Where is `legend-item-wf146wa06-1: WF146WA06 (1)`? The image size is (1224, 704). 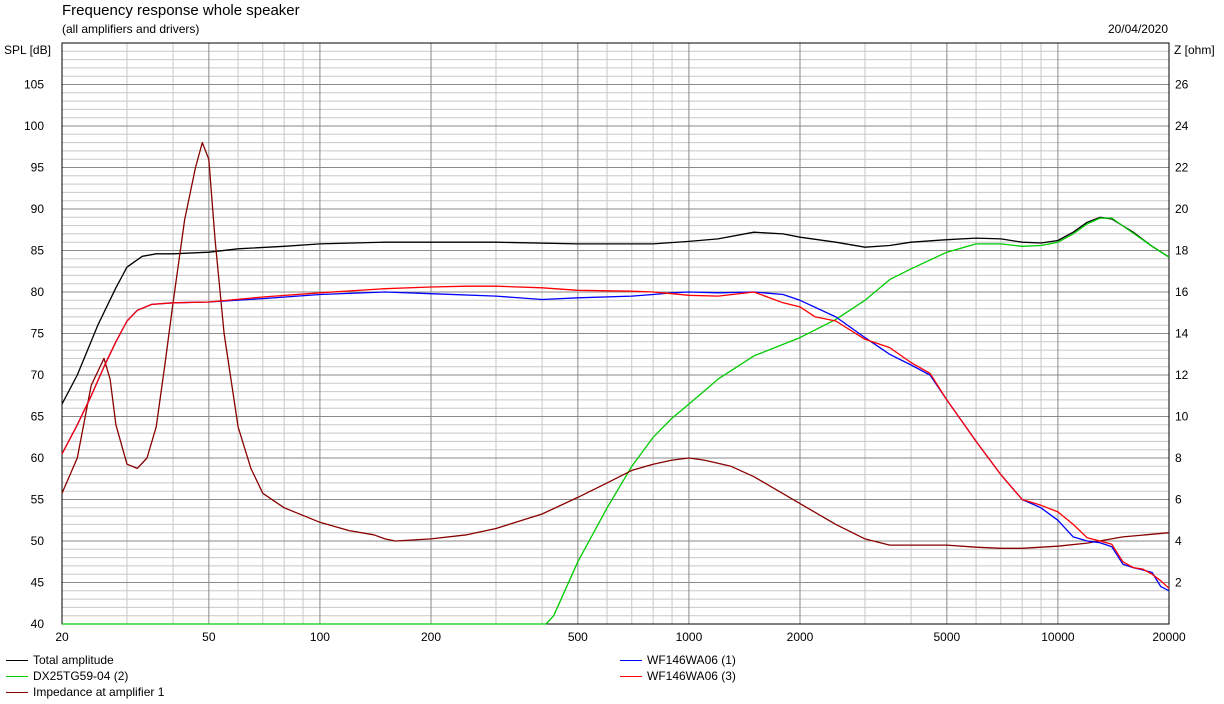 legend-item-wf146wa06-1: WF146WA06 (1) is located at coordinates (678, 660).